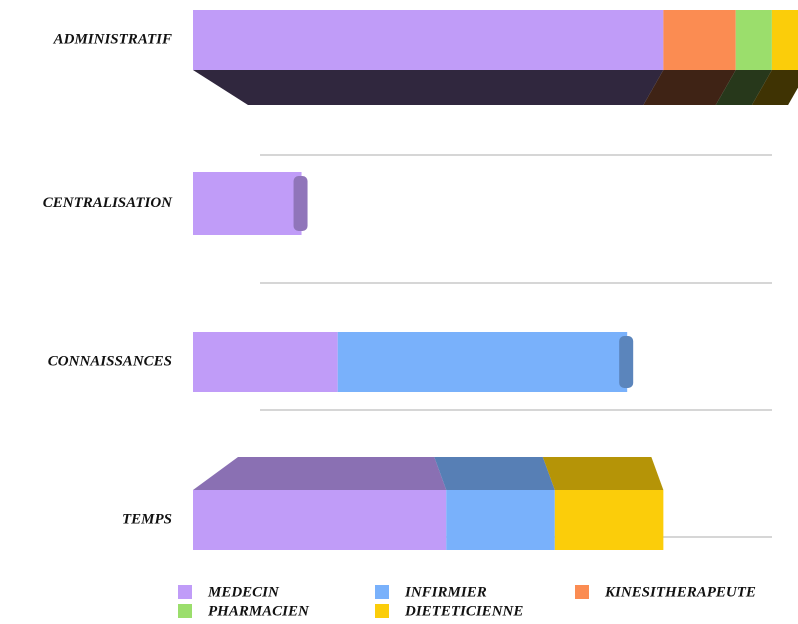  What do you see at coordinates (147, 519) in the screenshot?
I see `category-label: TEMPS` at bounding box center [147, 519].